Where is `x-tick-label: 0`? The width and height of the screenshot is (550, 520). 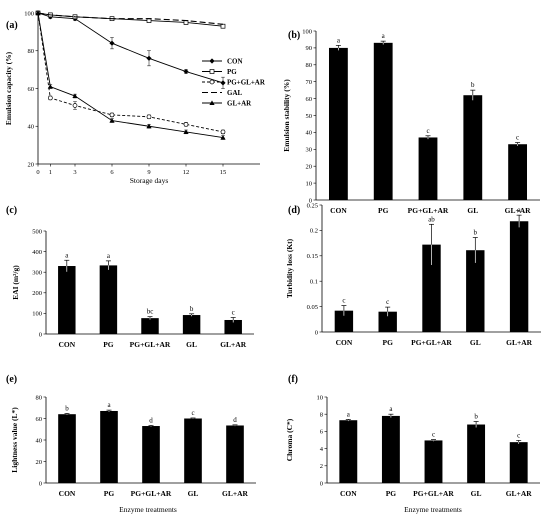 x-tick-label: 0 is located at coordinates (37, 172).